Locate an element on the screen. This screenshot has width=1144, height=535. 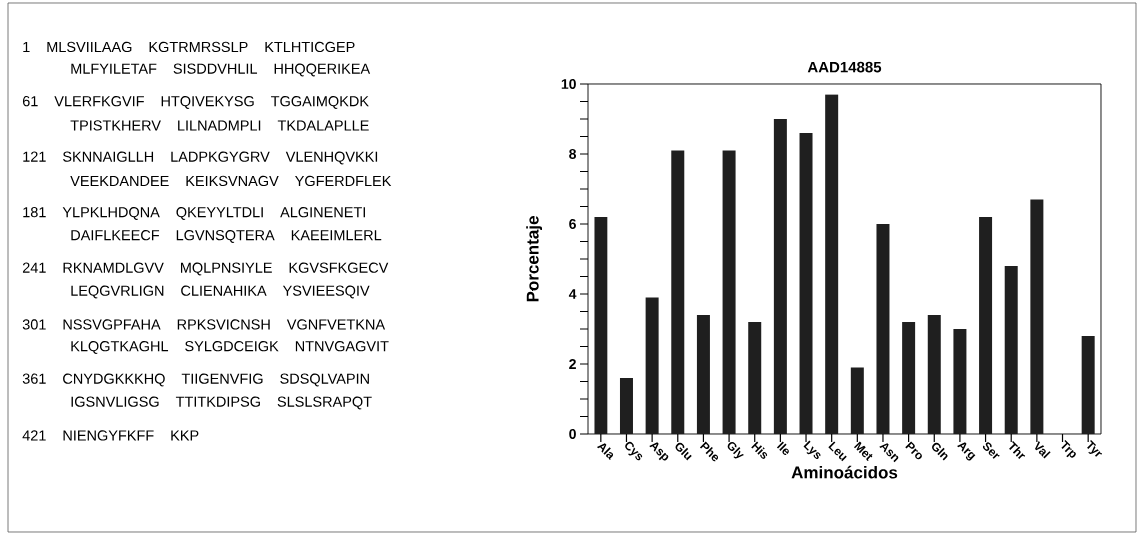
x-tick-label: Arg is located at coordinates (966, 451).